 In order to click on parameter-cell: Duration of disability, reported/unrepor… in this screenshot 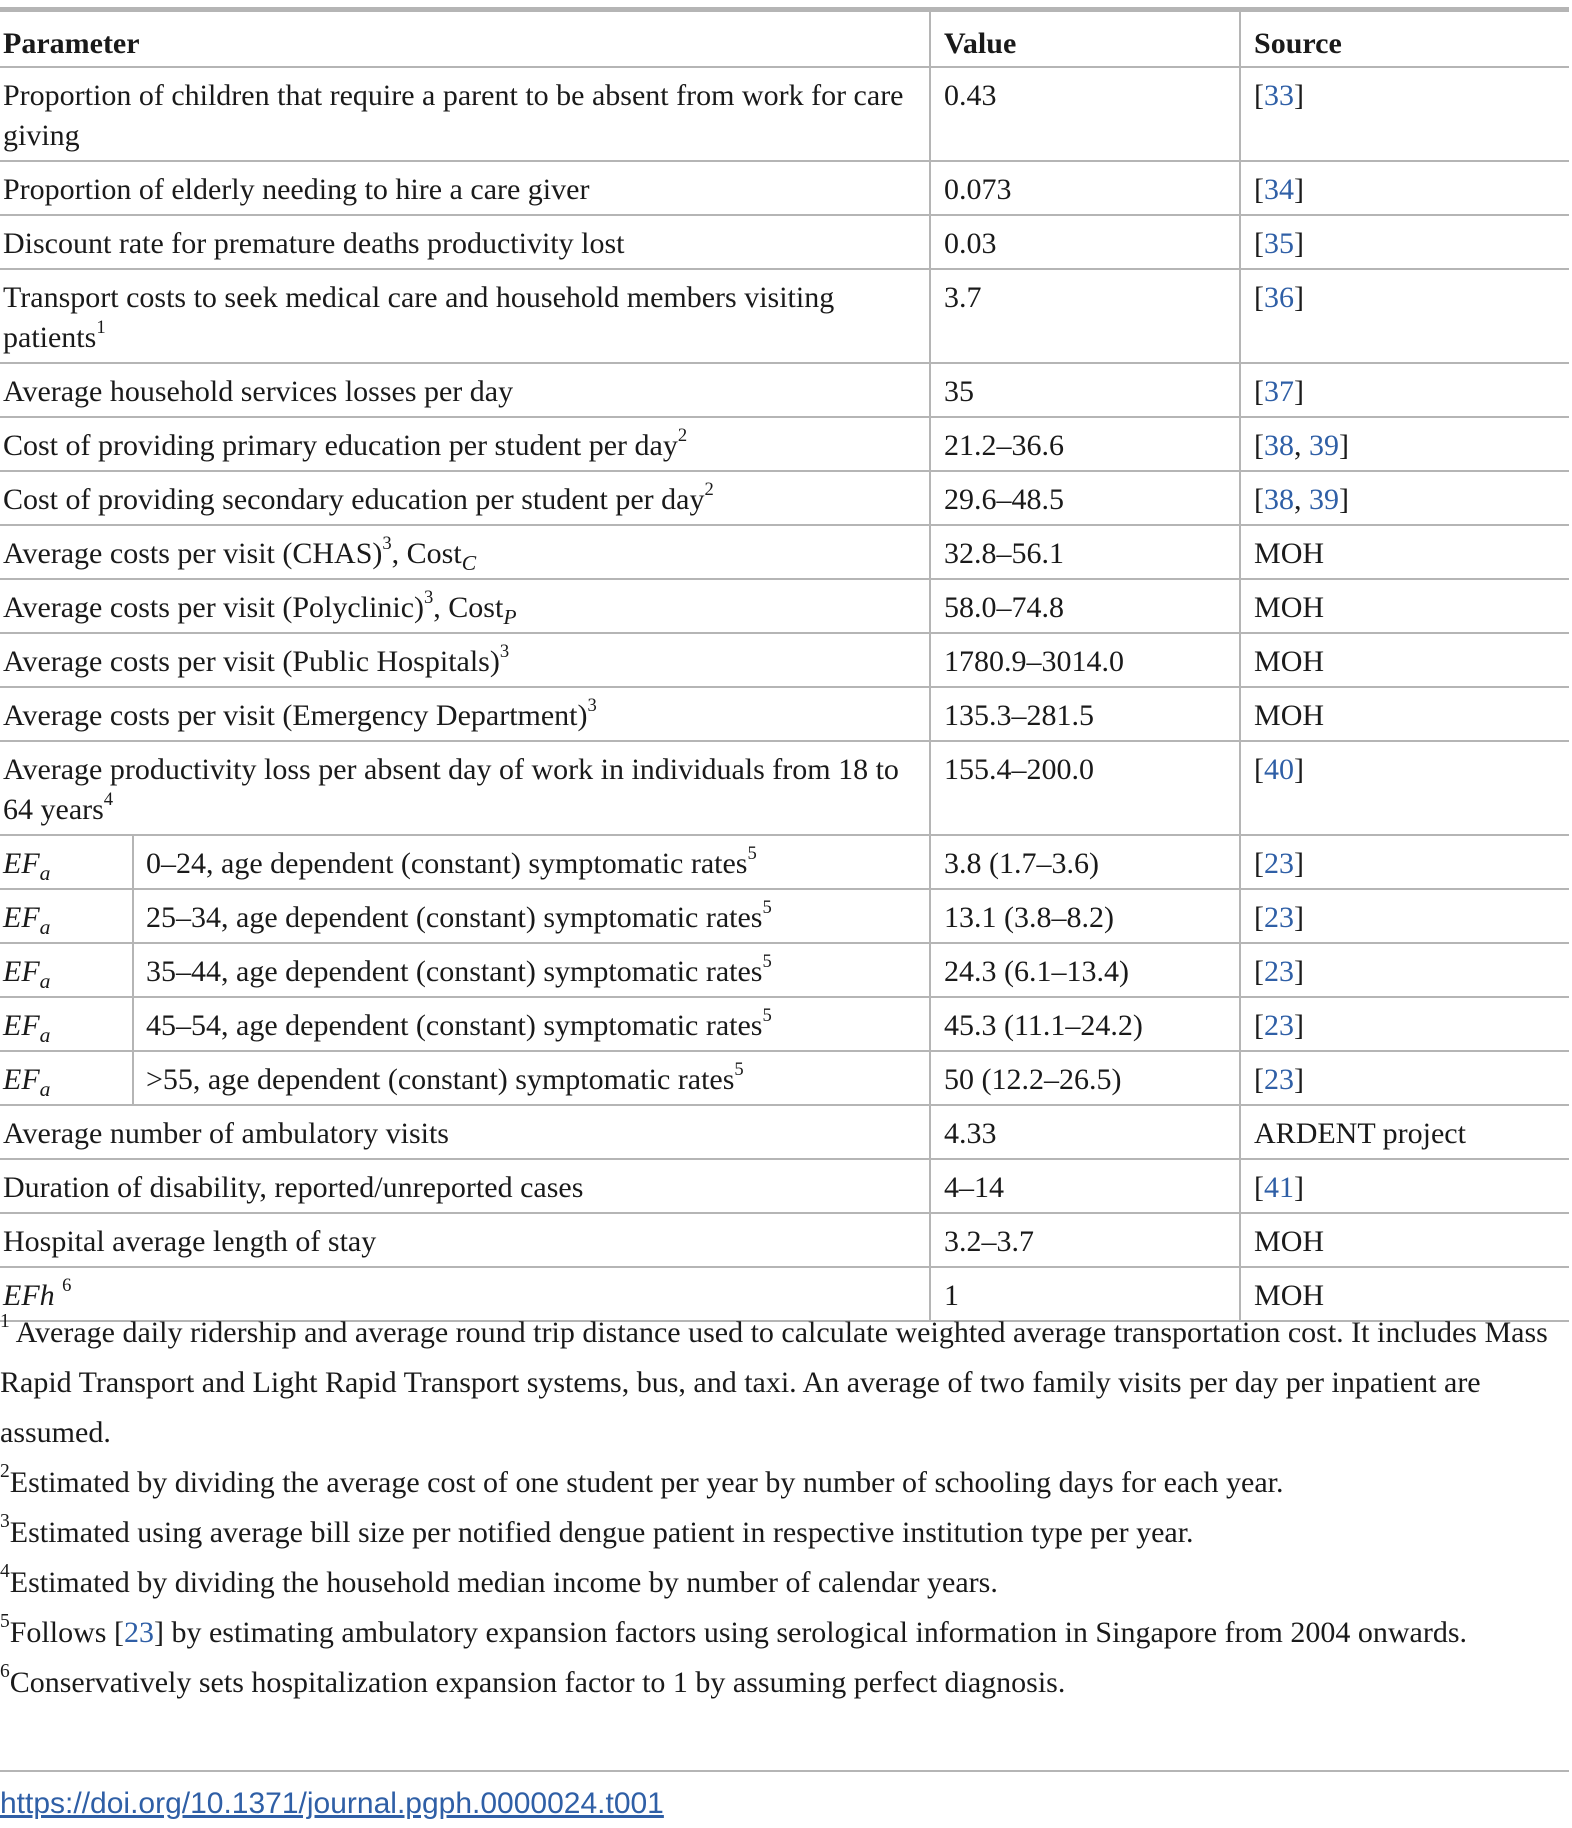, I will do `click(465, 1186)`.